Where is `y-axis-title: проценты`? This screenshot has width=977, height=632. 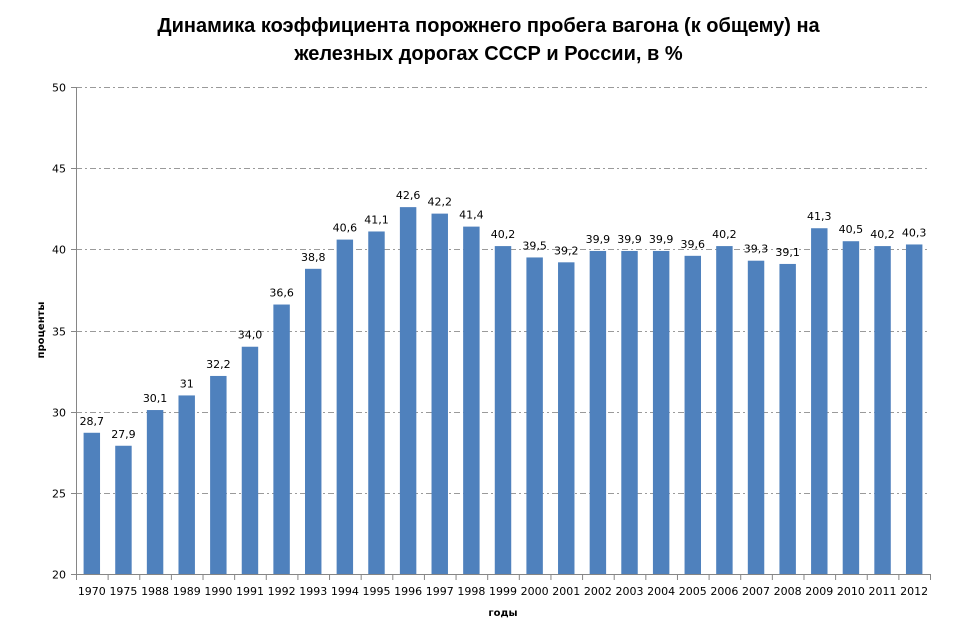 y-axis-title: проценты is located at coordinates (41, 330).